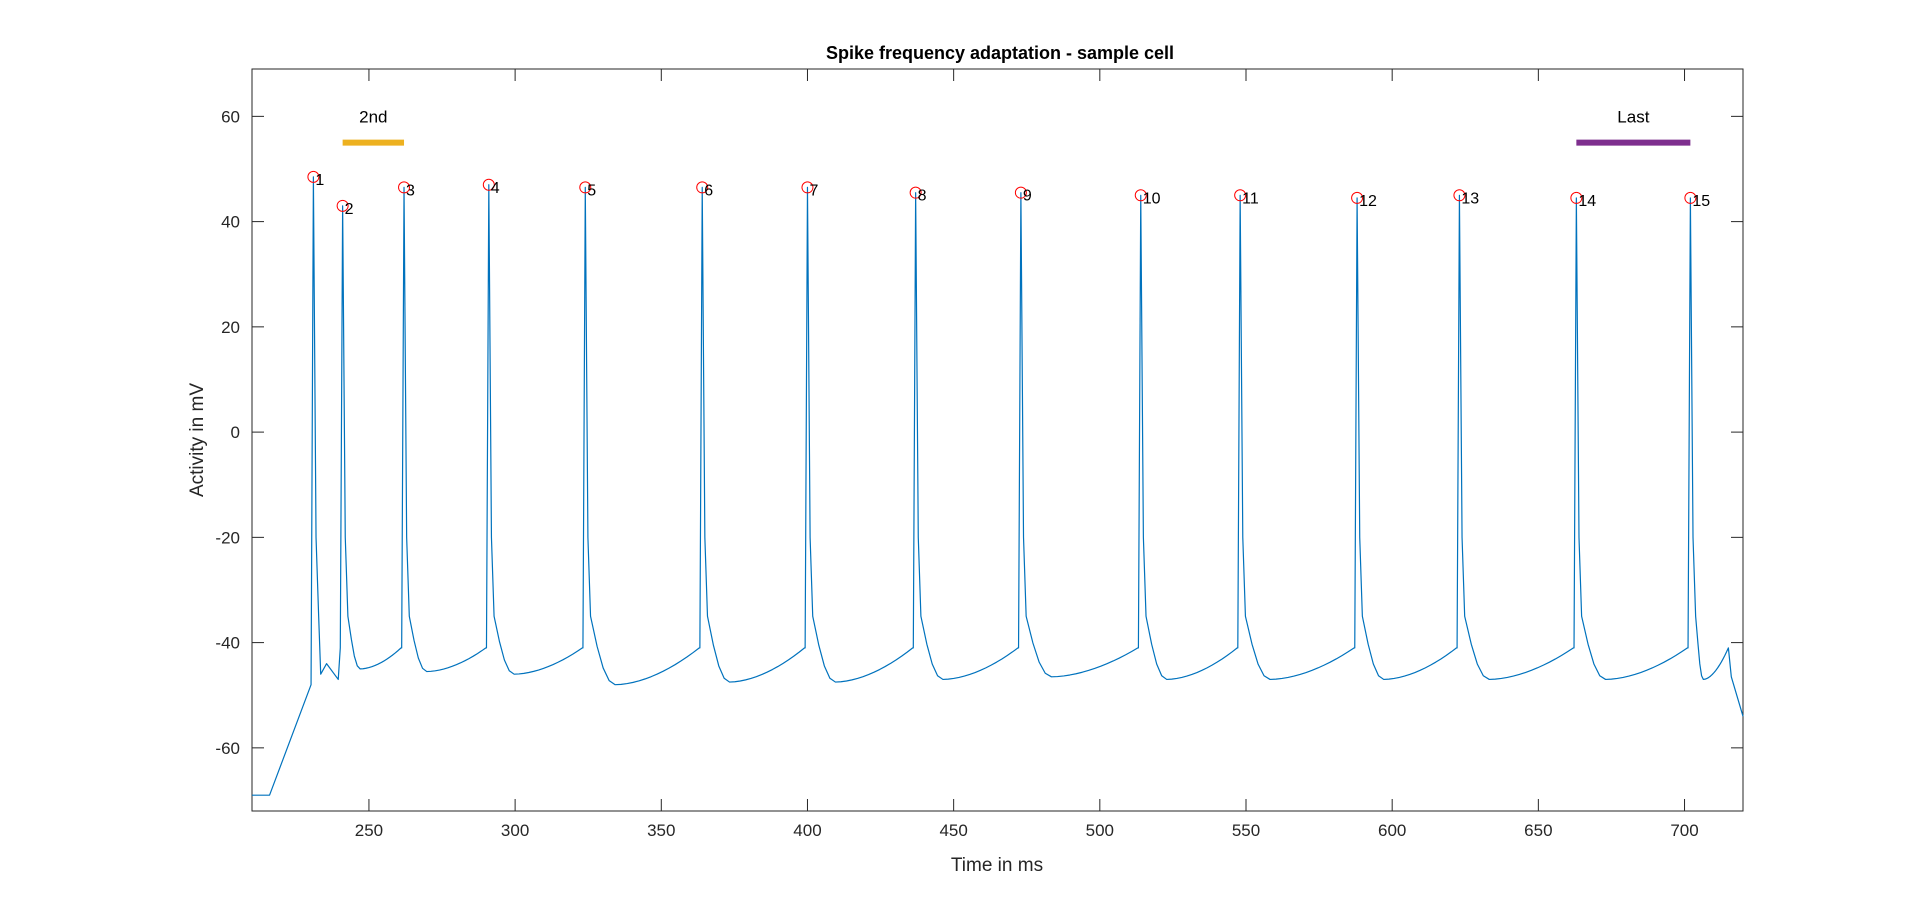 The height and width of the screenshot is (911, 1920). I want to click on spike-number-label: 11, so click(1250, 198).